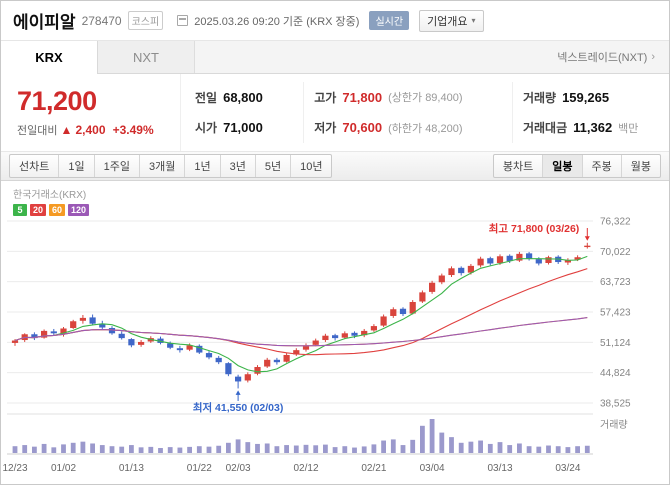  I want to click on period-5year-button: 5년, so click(274, 166).